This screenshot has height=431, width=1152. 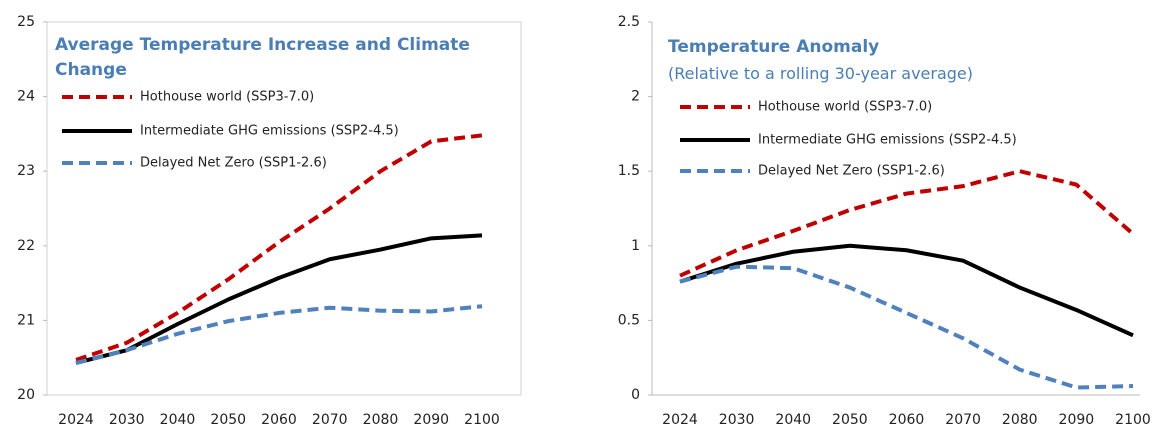 What do you see at coordinates (26, 246) in the screenshot?
I see `y-tick-label: 22` at bounding box center [26, 246].